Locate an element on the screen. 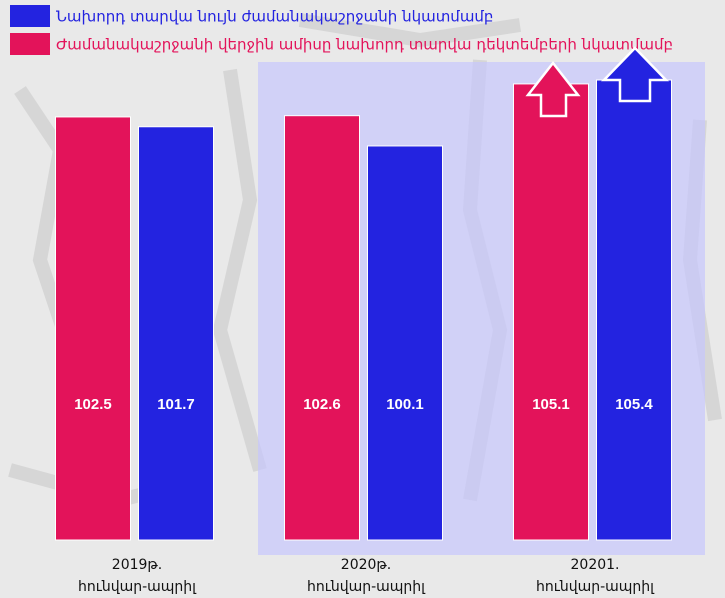  value-label: 105.4 is located at coordinates (634, 404).